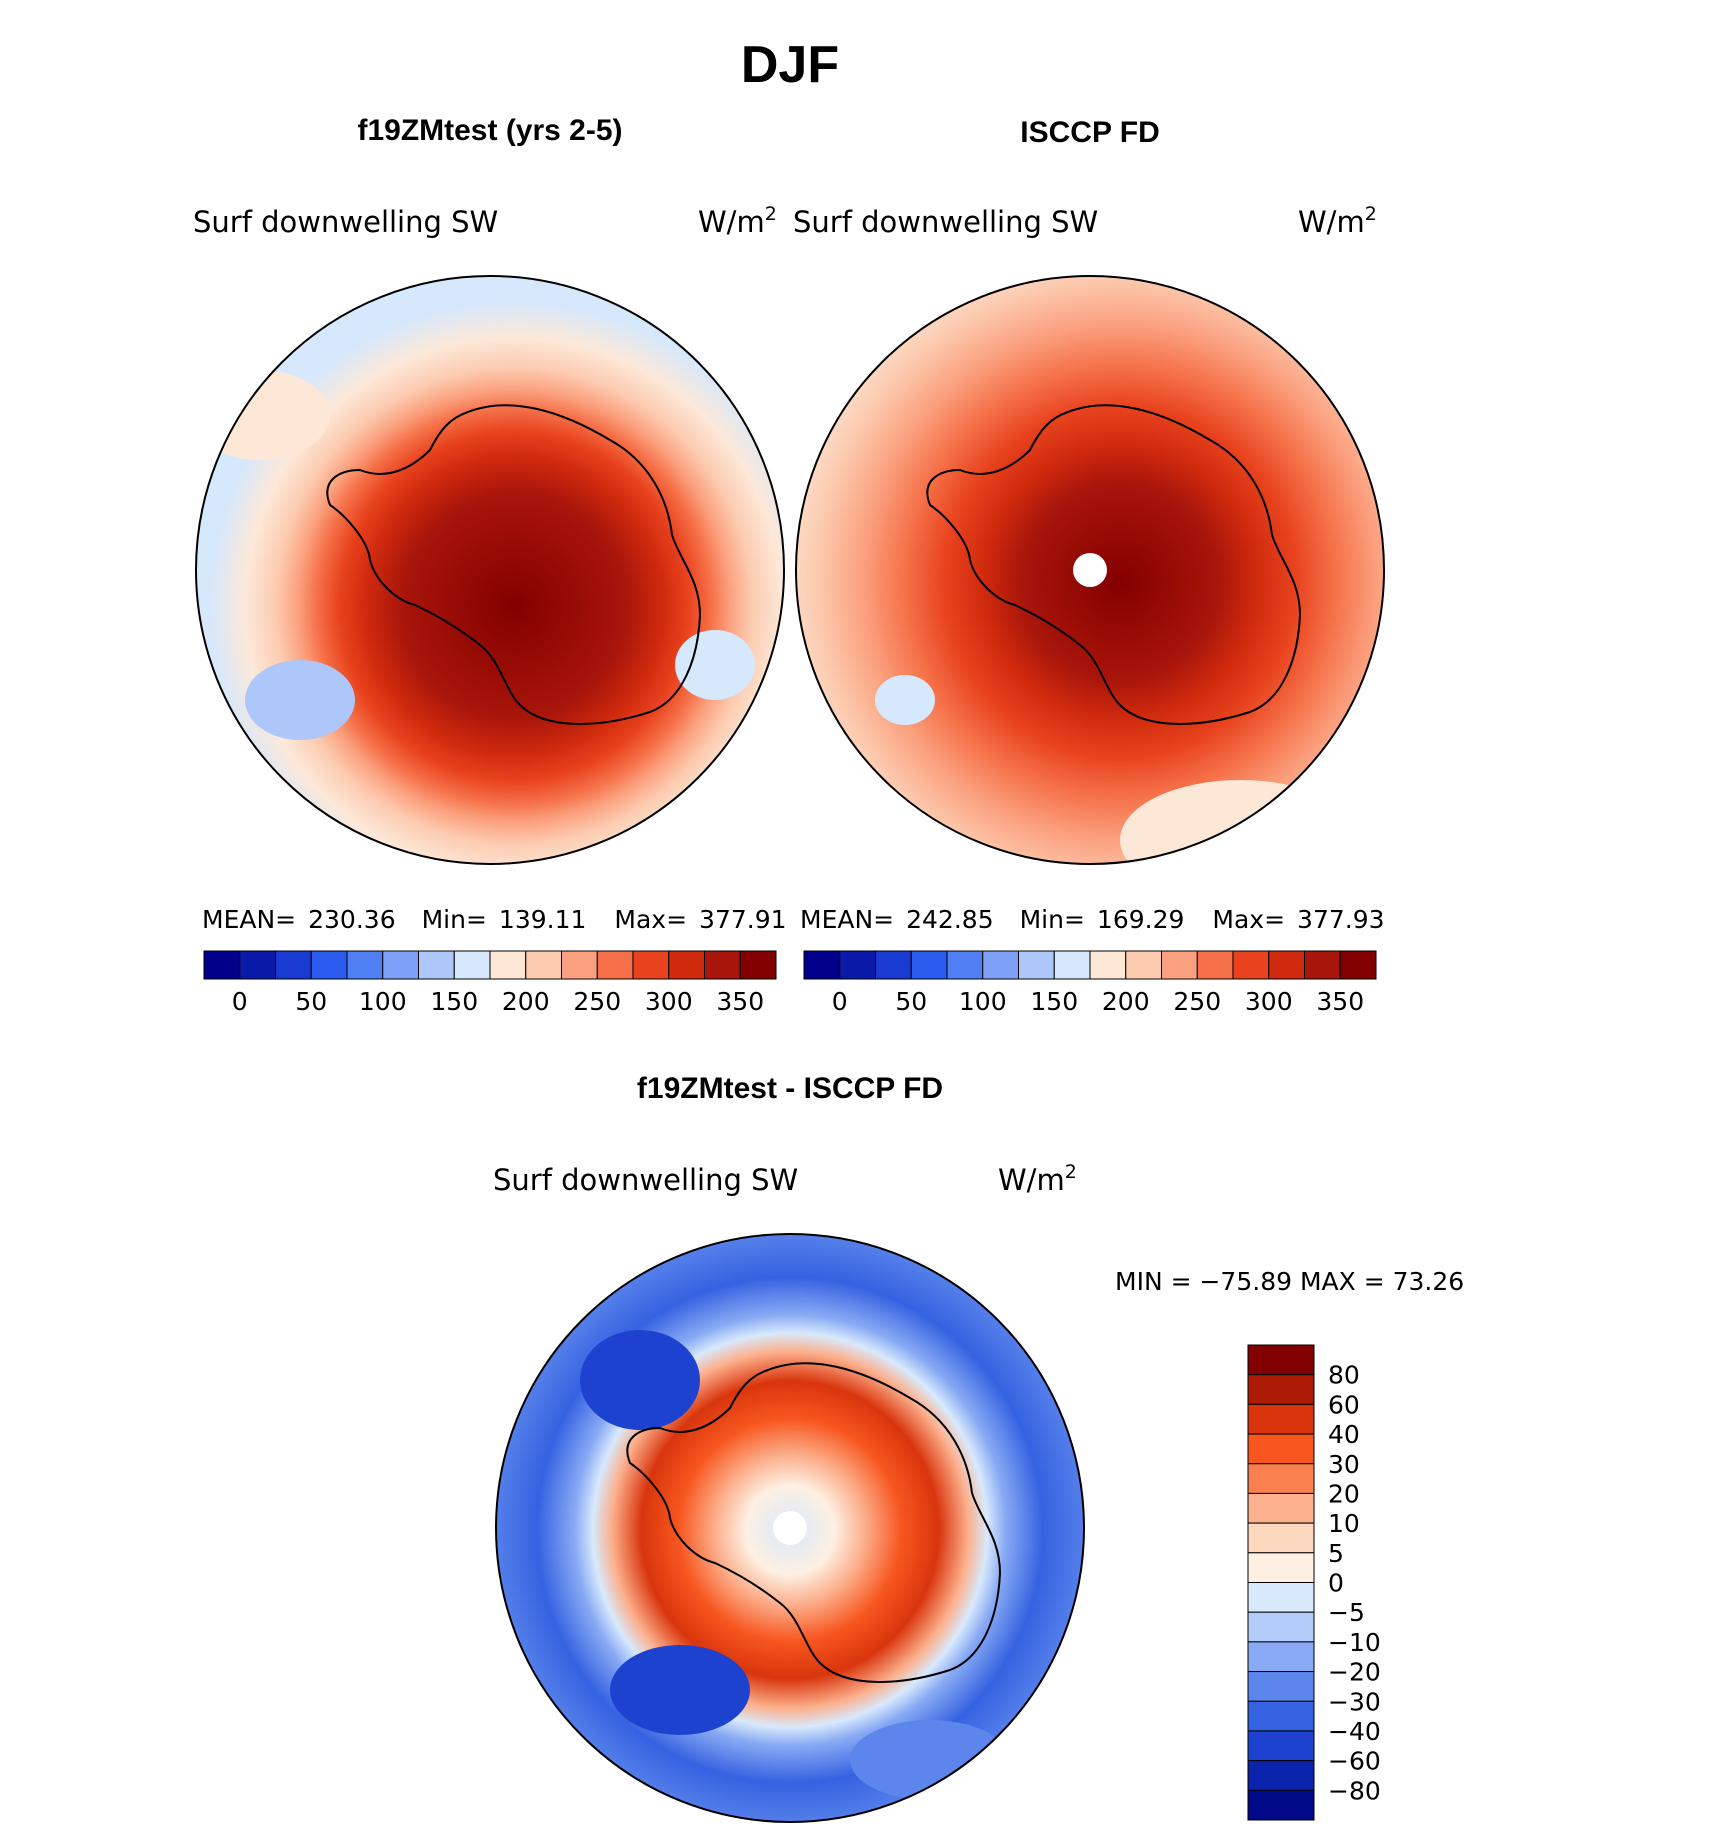 Image resolution: width=1710 pixels, height=1840 pixels. Describe the element at coordinates (1344, 1464) in the screenshot. I see `colorbar-tick-diff-3: 30` at that location.